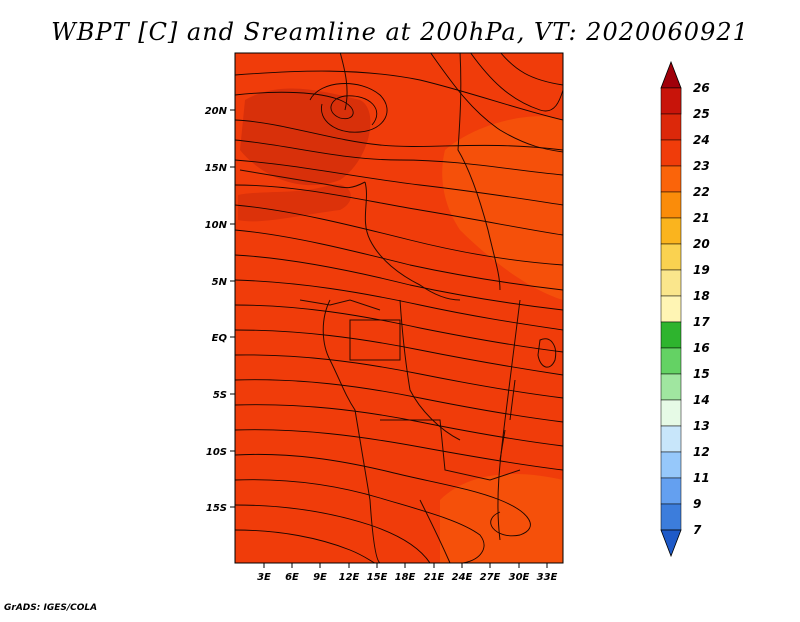  I want to click on lon-label: 21E, so click(434, 577).